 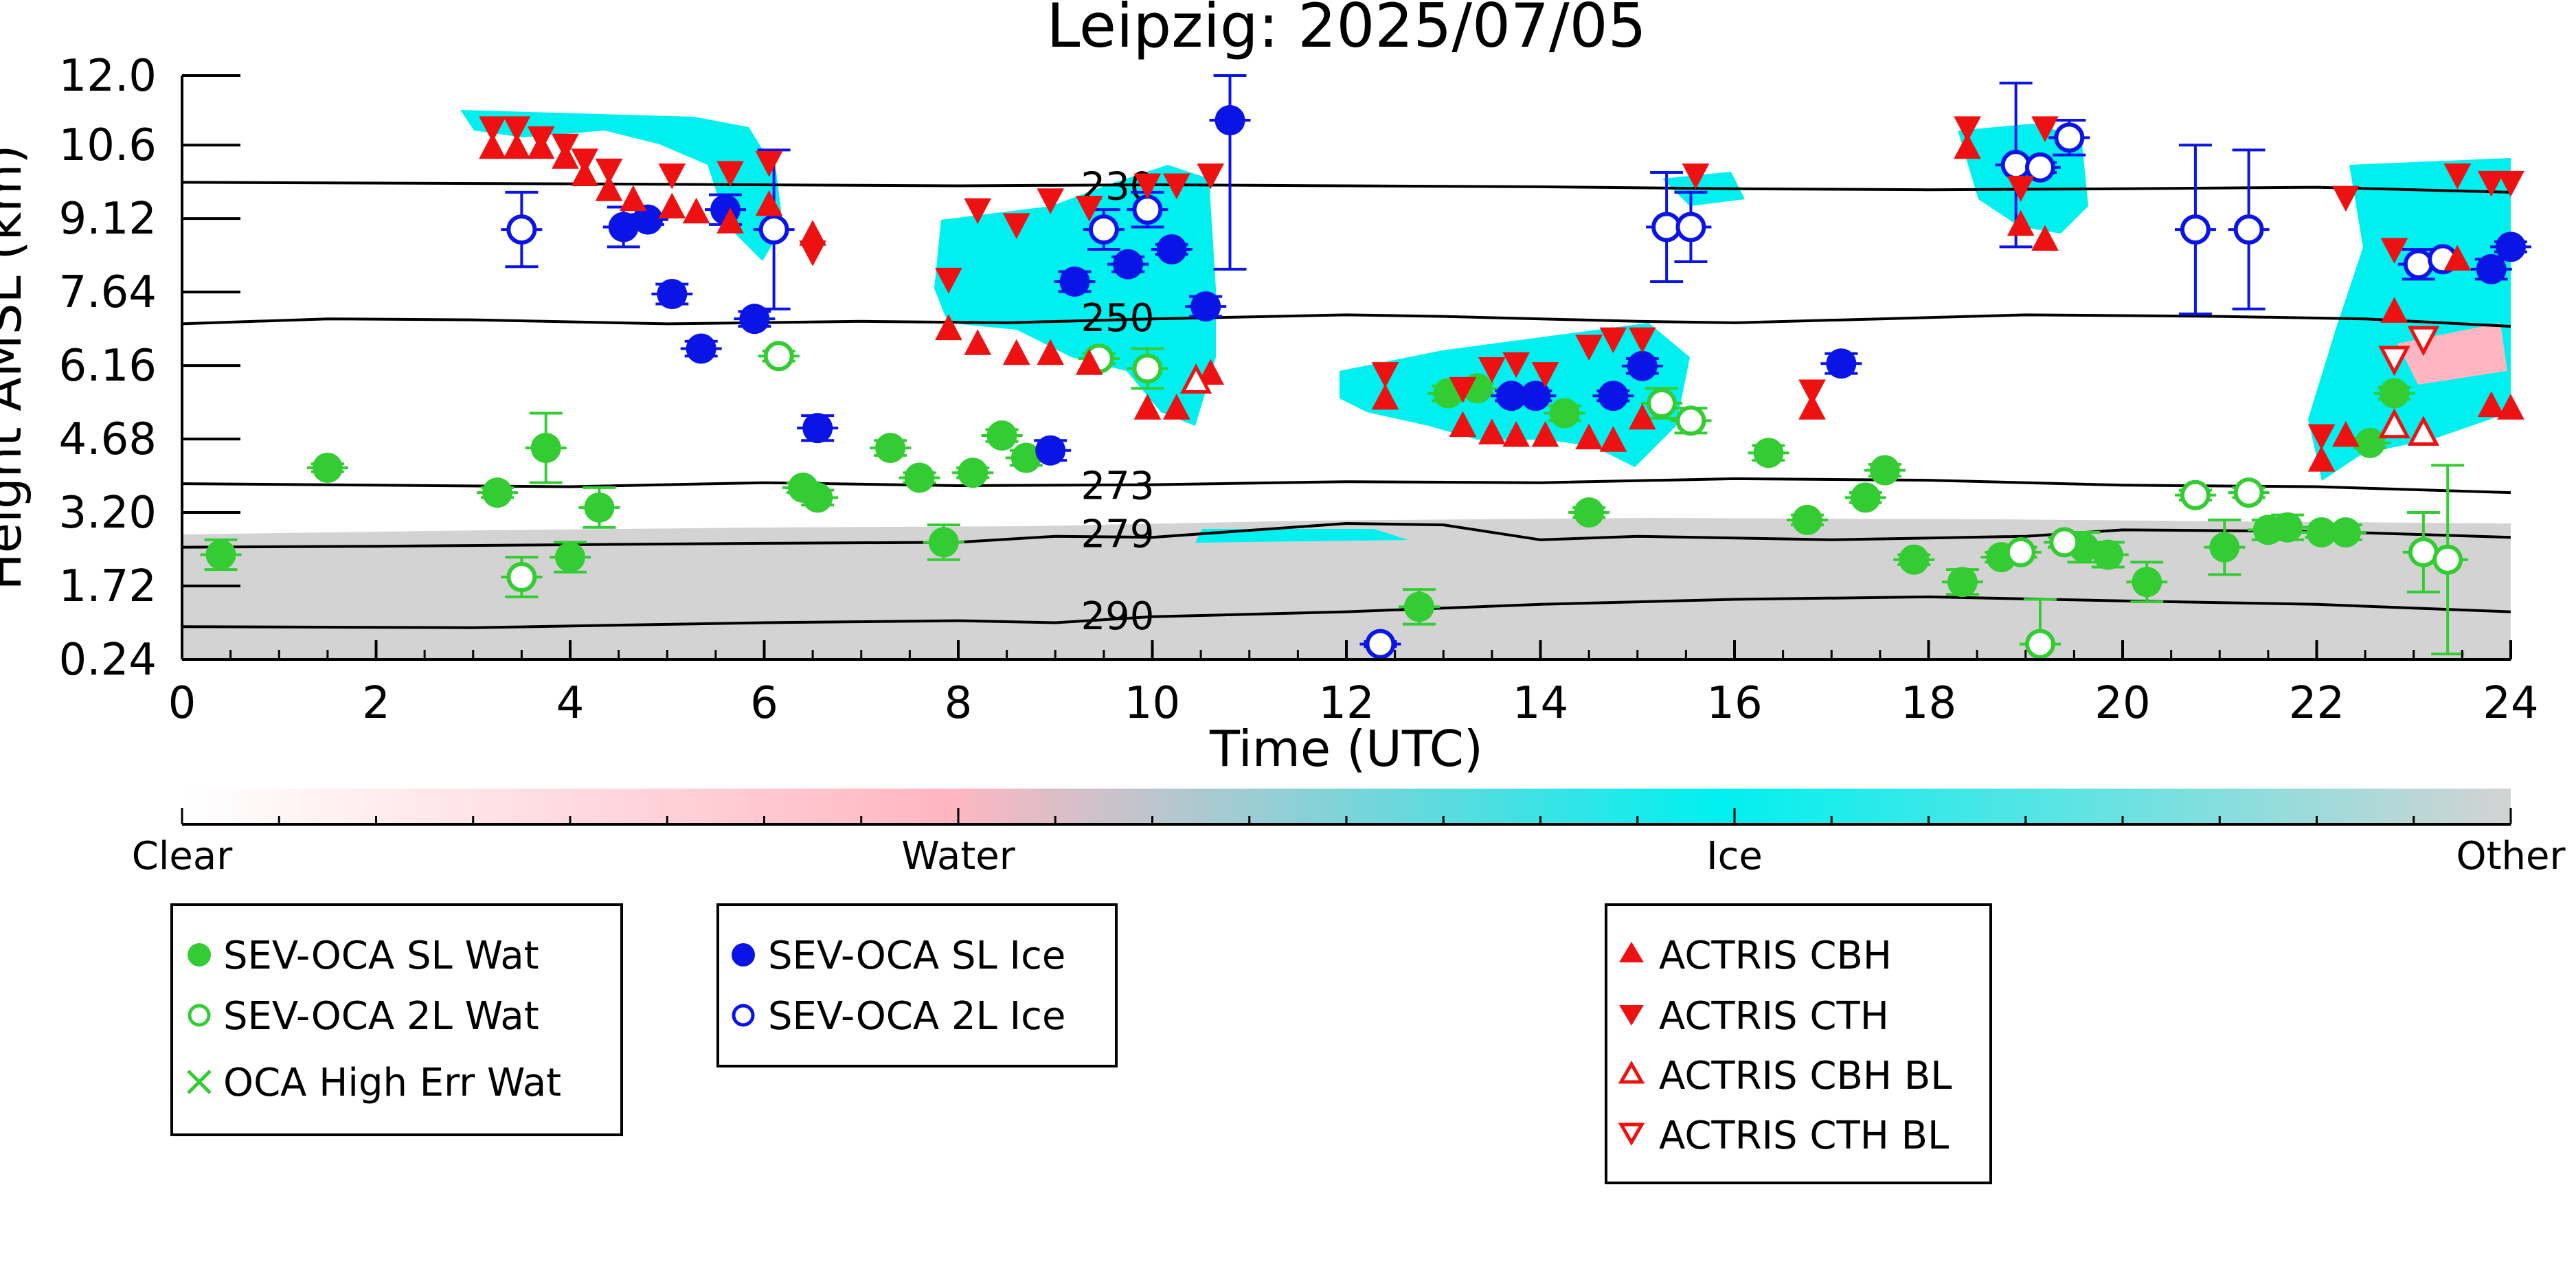 What do you see at coordinates (743, 1015) in the screenshot?
I see `legend-marker-2l-ice` at bounding box center [743, 1015].